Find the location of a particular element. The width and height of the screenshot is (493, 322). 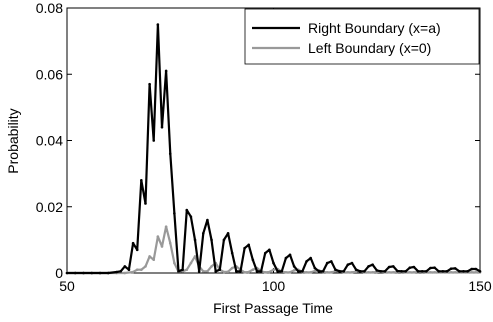

x-axis-title: First Passage Time is located at coordinates (273, 308).